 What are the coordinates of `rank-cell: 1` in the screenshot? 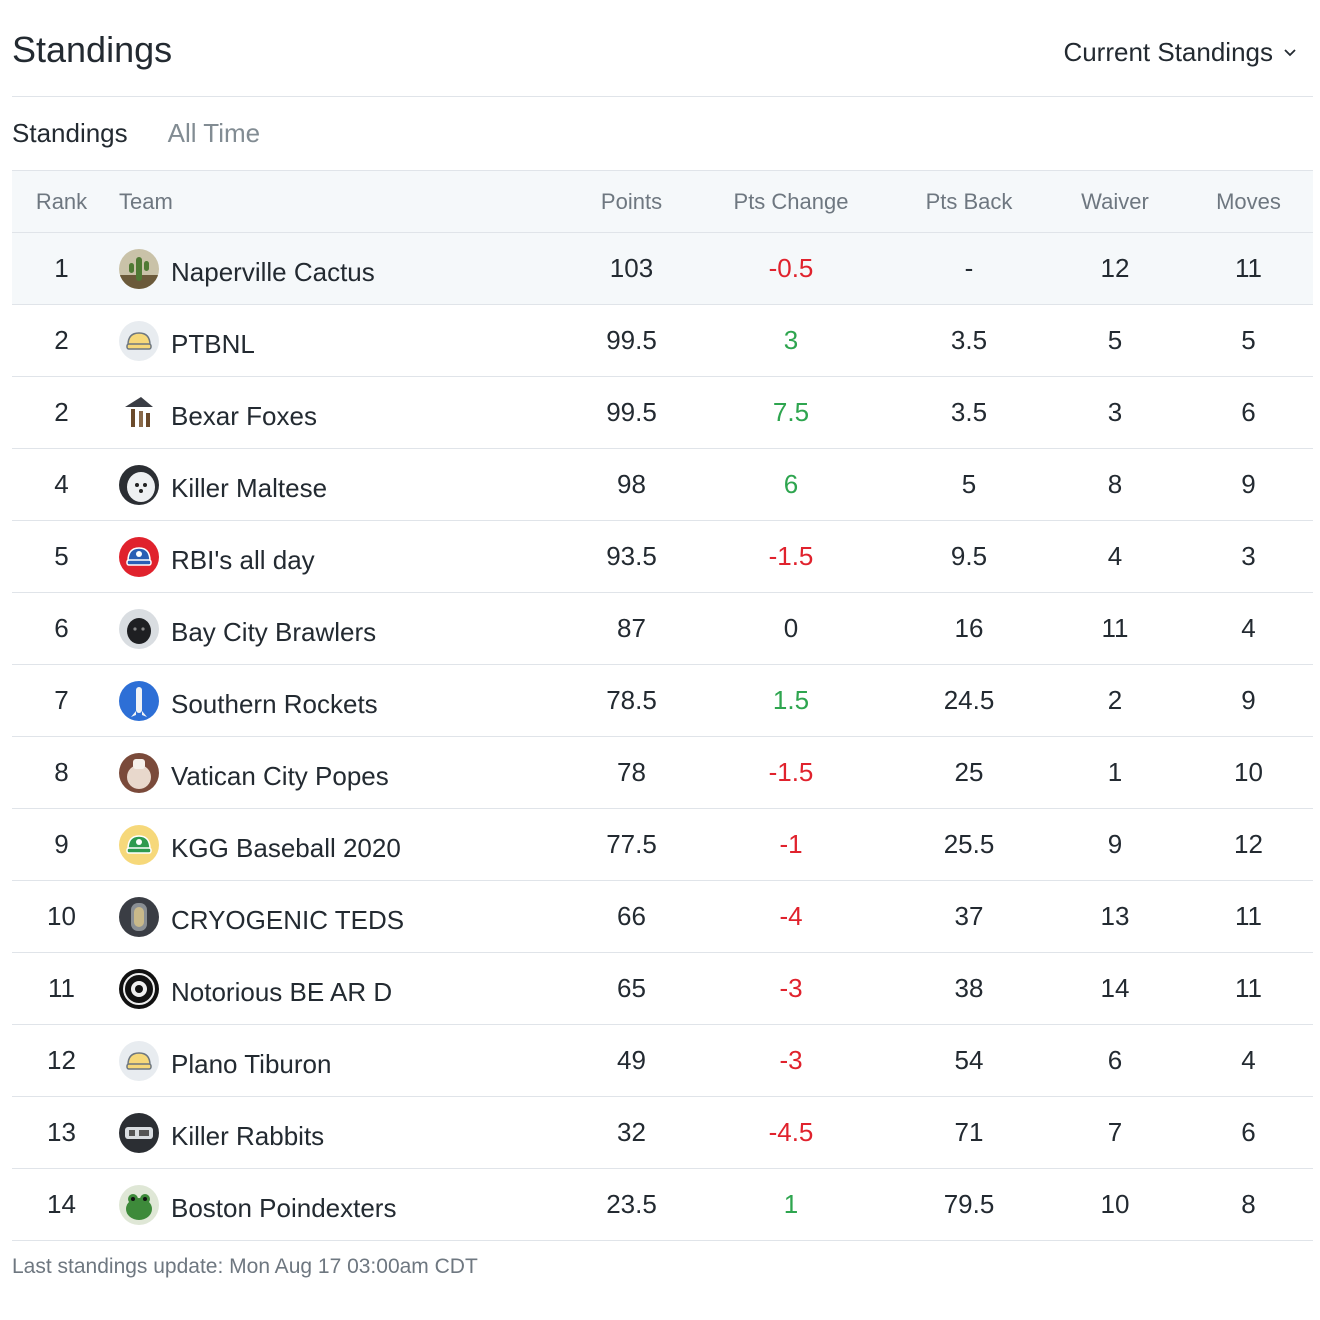 It's located at (61, 268).